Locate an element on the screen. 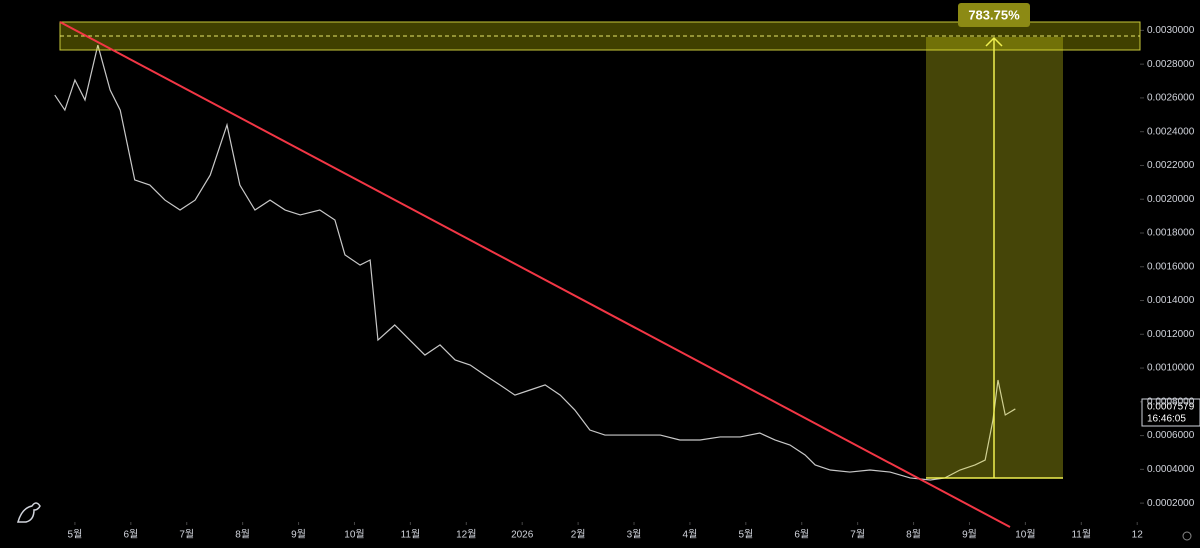 The image size is (1200, 548). x-tick-label: 12 is located at coordinates (1138, 535).